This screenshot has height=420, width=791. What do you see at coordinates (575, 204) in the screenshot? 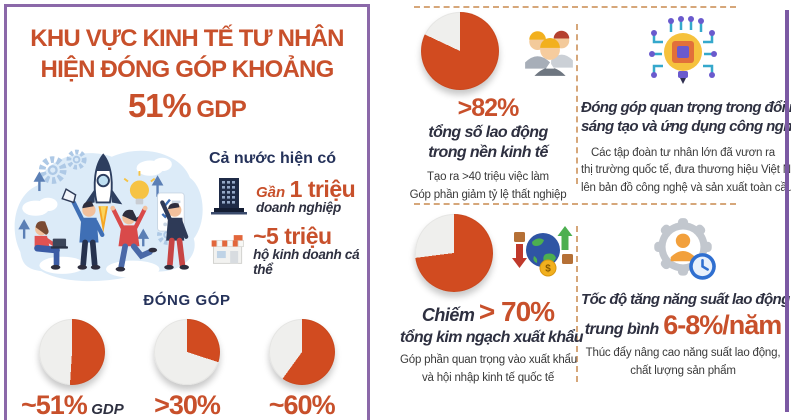
I see `dashed-divider-middle` at bounding box center [575, 204].